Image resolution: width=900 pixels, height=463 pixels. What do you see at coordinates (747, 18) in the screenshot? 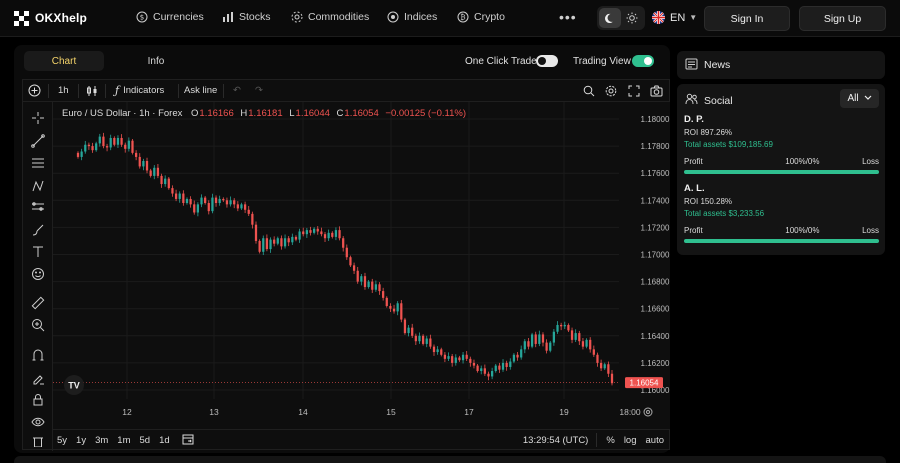
I see `sign-in-button: Sign In` at bounding box center [747, 18].